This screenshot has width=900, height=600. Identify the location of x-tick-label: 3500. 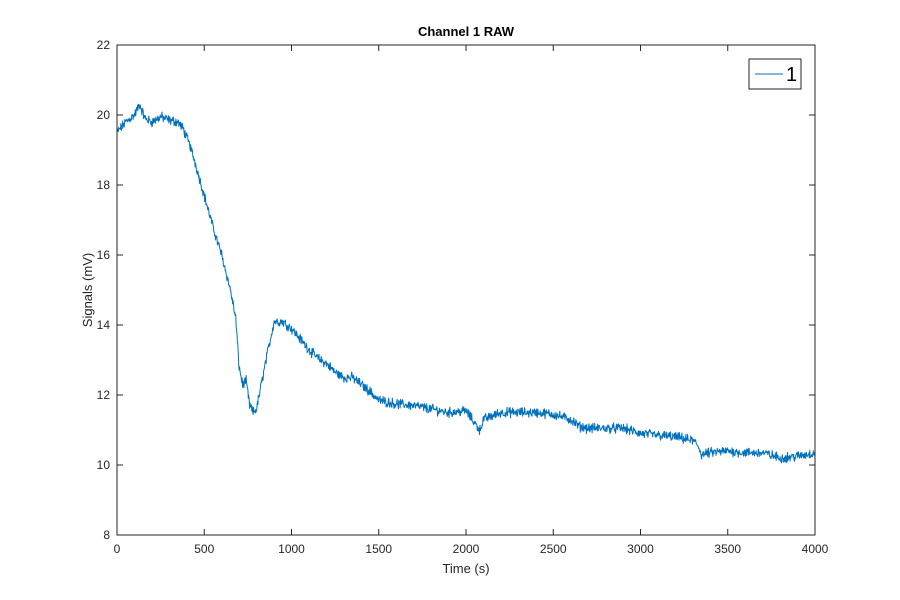
(727, 549).